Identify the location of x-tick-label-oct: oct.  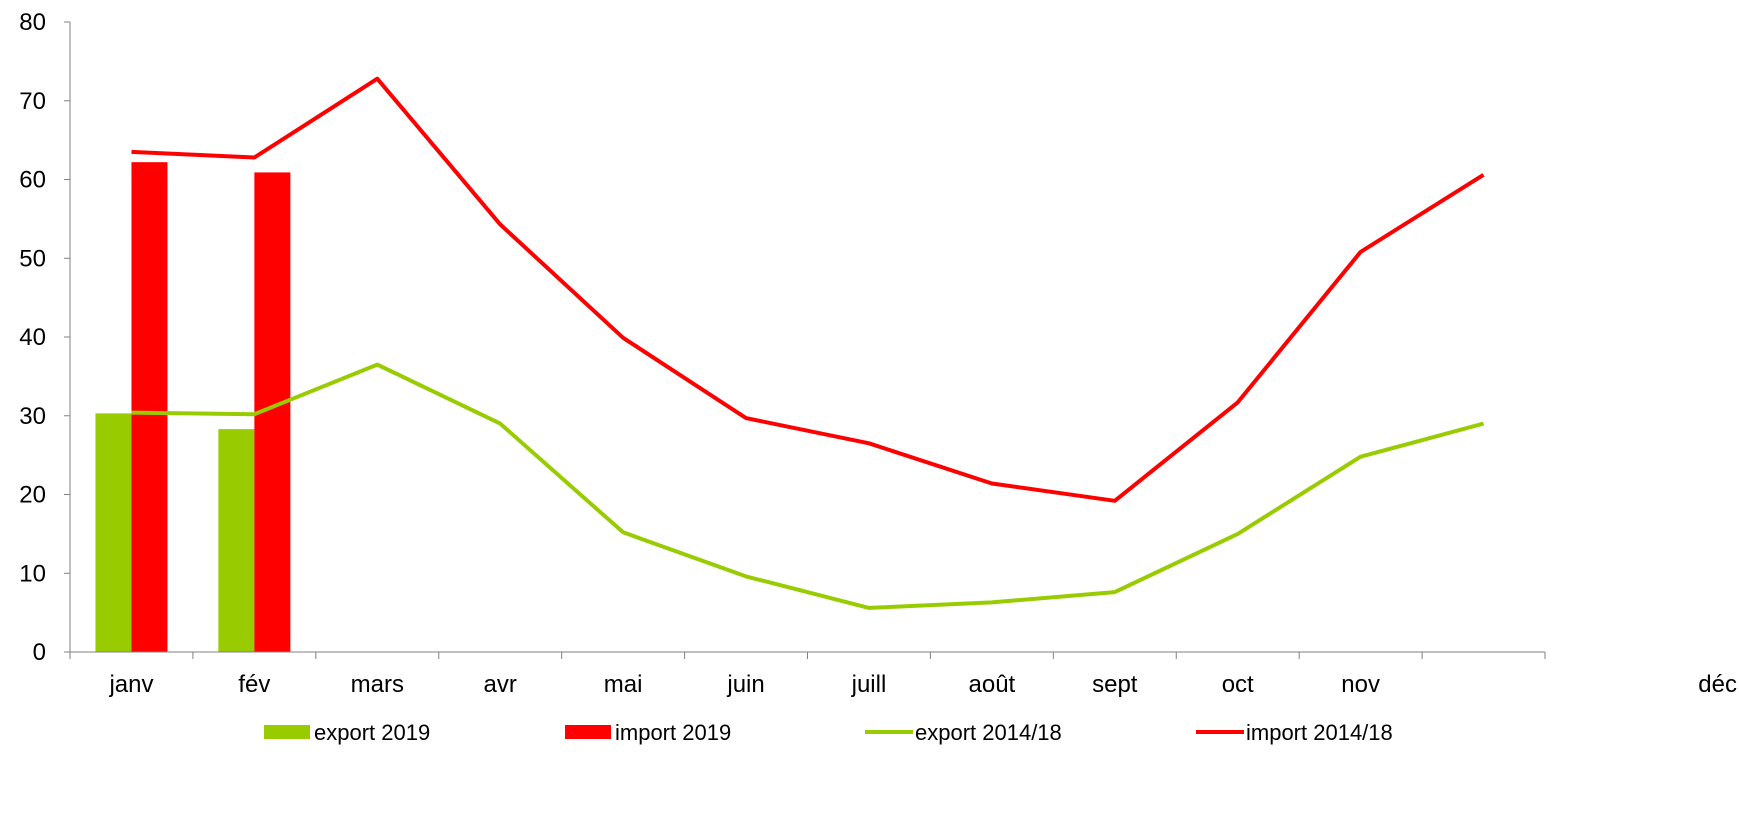
(1238, 684).